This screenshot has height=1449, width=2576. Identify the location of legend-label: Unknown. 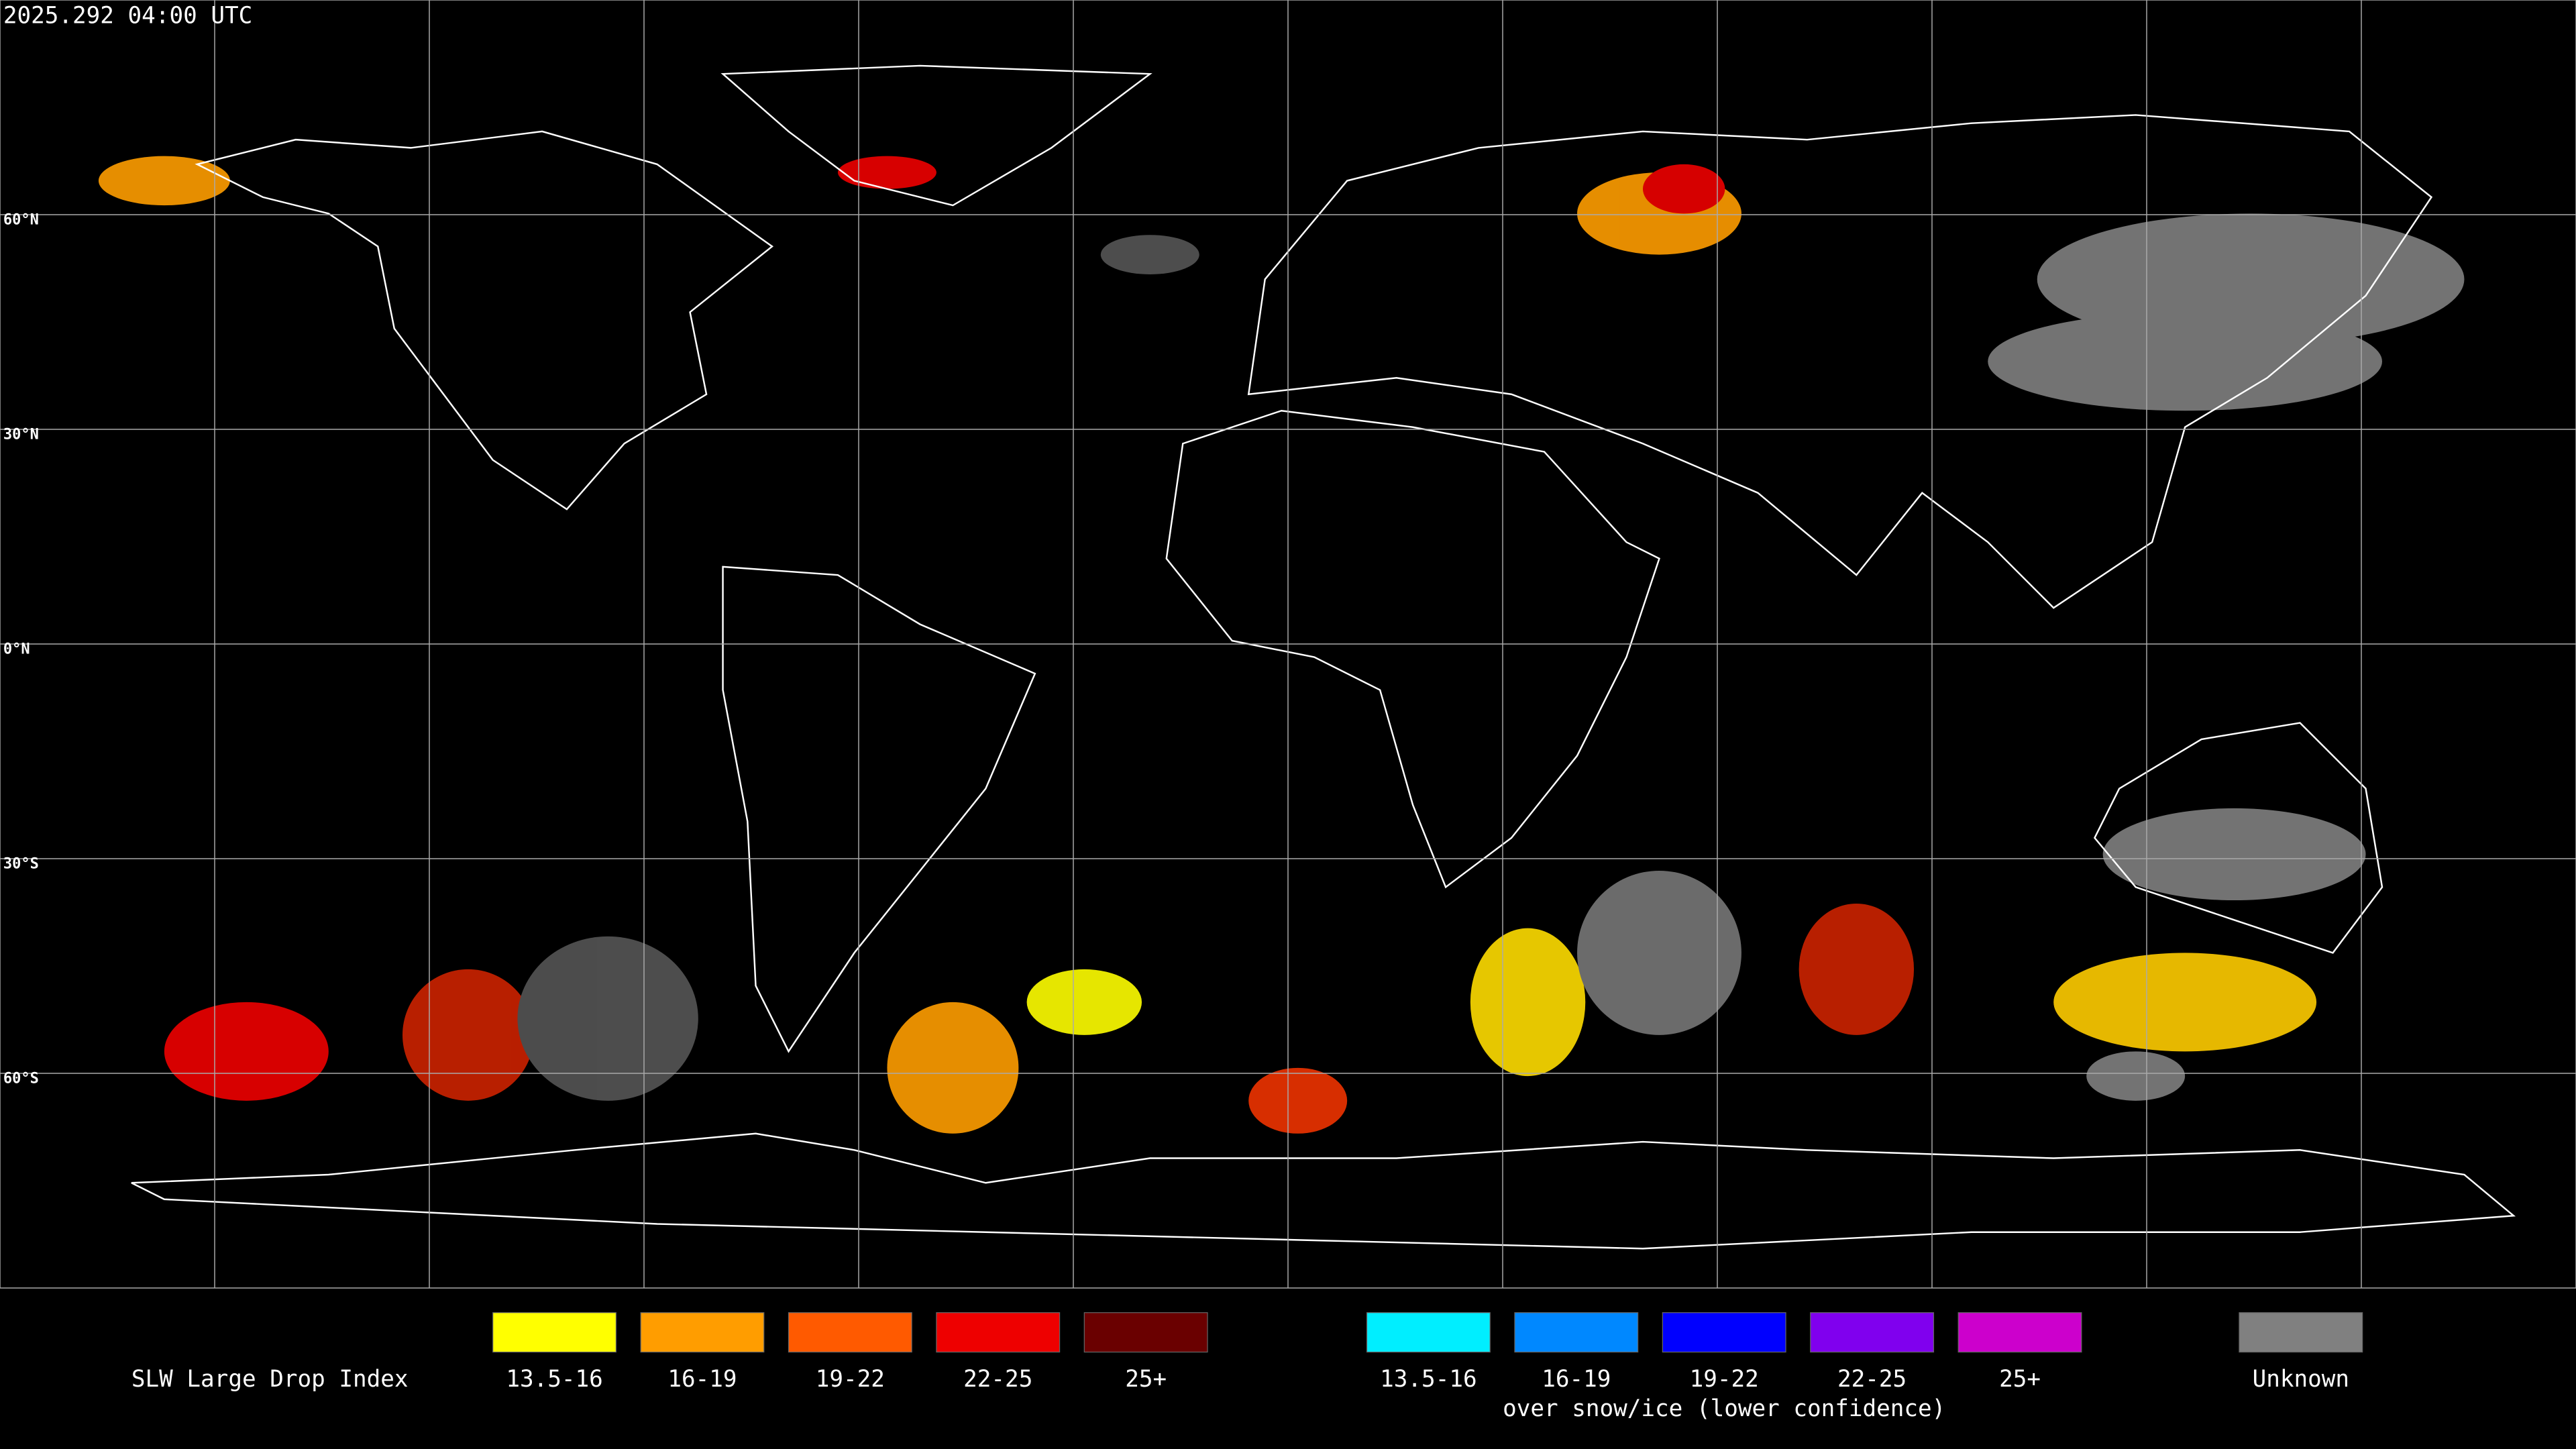
(2301, 1379).